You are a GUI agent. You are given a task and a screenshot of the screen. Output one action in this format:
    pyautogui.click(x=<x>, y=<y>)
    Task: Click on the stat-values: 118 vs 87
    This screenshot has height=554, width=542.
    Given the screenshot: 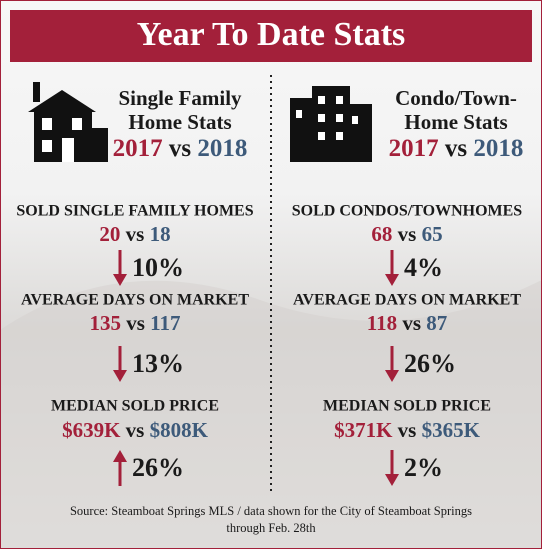 What is the action you would take?
    pyautogui.click(x=407, y=323)
    